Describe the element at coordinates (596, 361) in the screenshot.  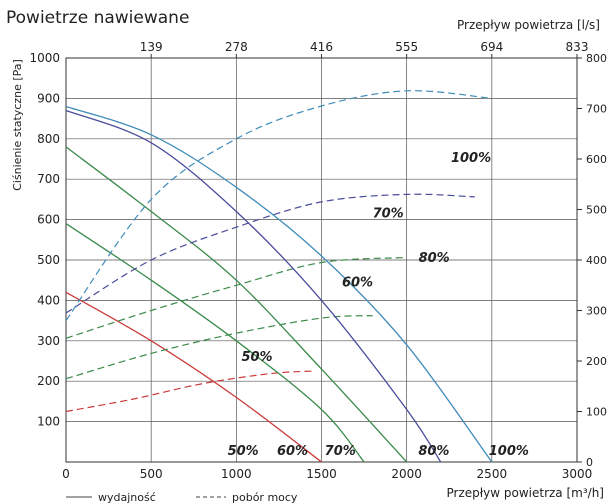
I see `y2-tick-label: 200` at that location.